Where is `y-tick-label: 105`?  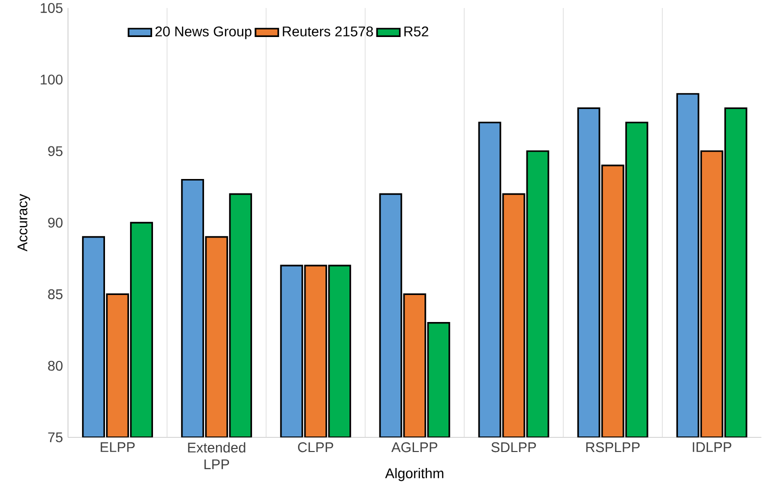 y-tick-label: 105 is located at coordinates (51, 8).